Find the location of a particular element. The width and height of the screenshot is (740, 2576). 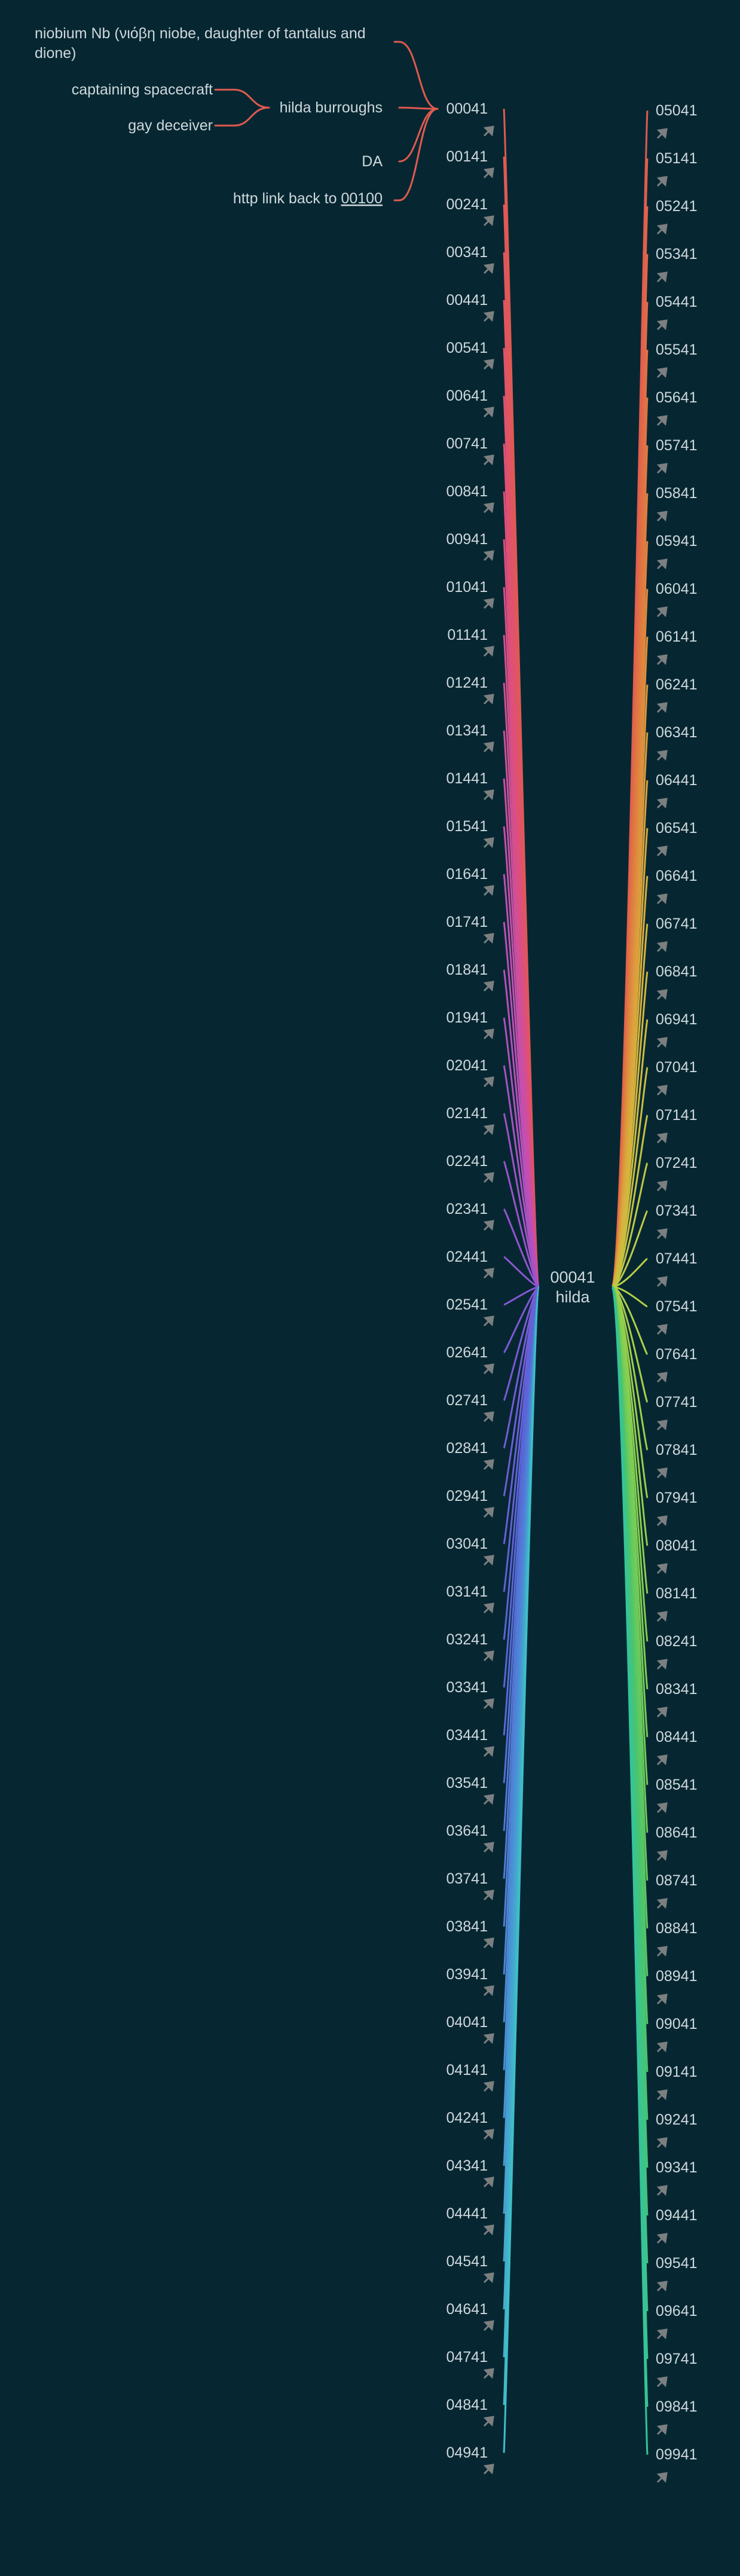

left-node-label: 04641 is located at coordinates (467, 2309).